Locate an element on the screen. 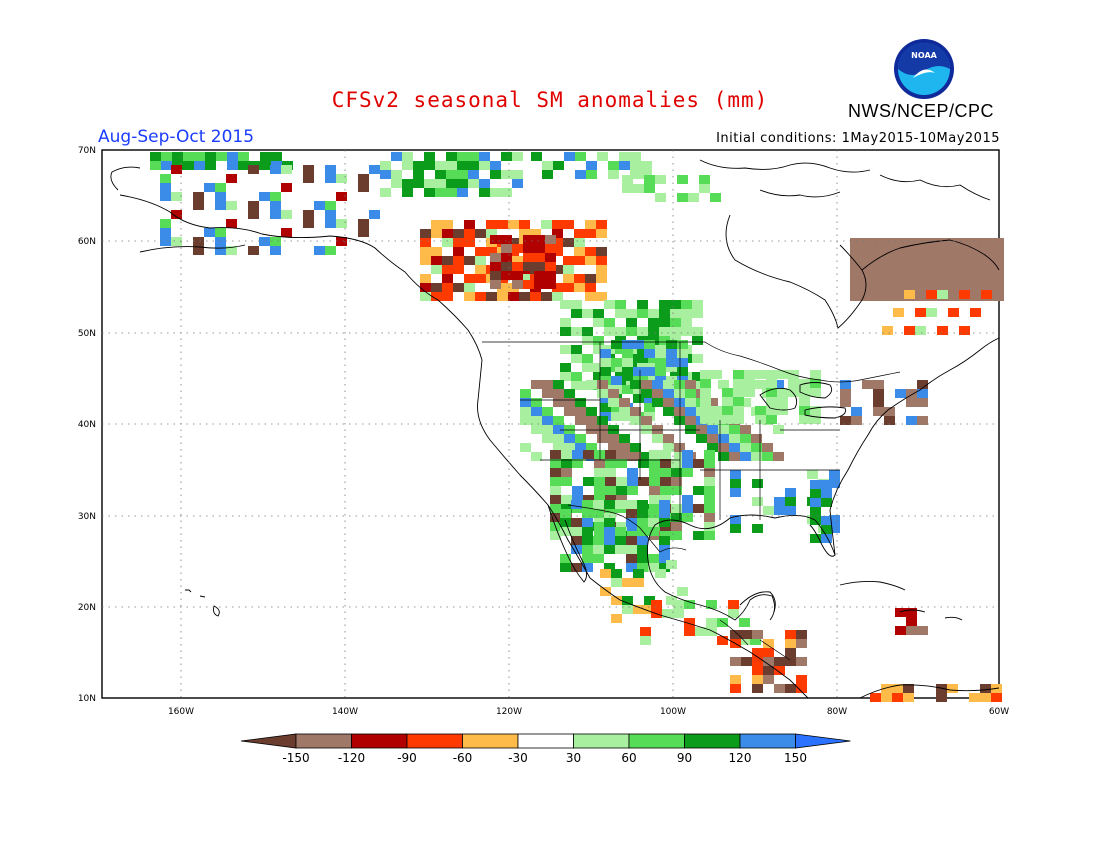 The image size is (1100, 850). colorbar-labels: -150 -120 -90 -60 -30 30 60 90 120 150 is located at coordinates (544, 758).